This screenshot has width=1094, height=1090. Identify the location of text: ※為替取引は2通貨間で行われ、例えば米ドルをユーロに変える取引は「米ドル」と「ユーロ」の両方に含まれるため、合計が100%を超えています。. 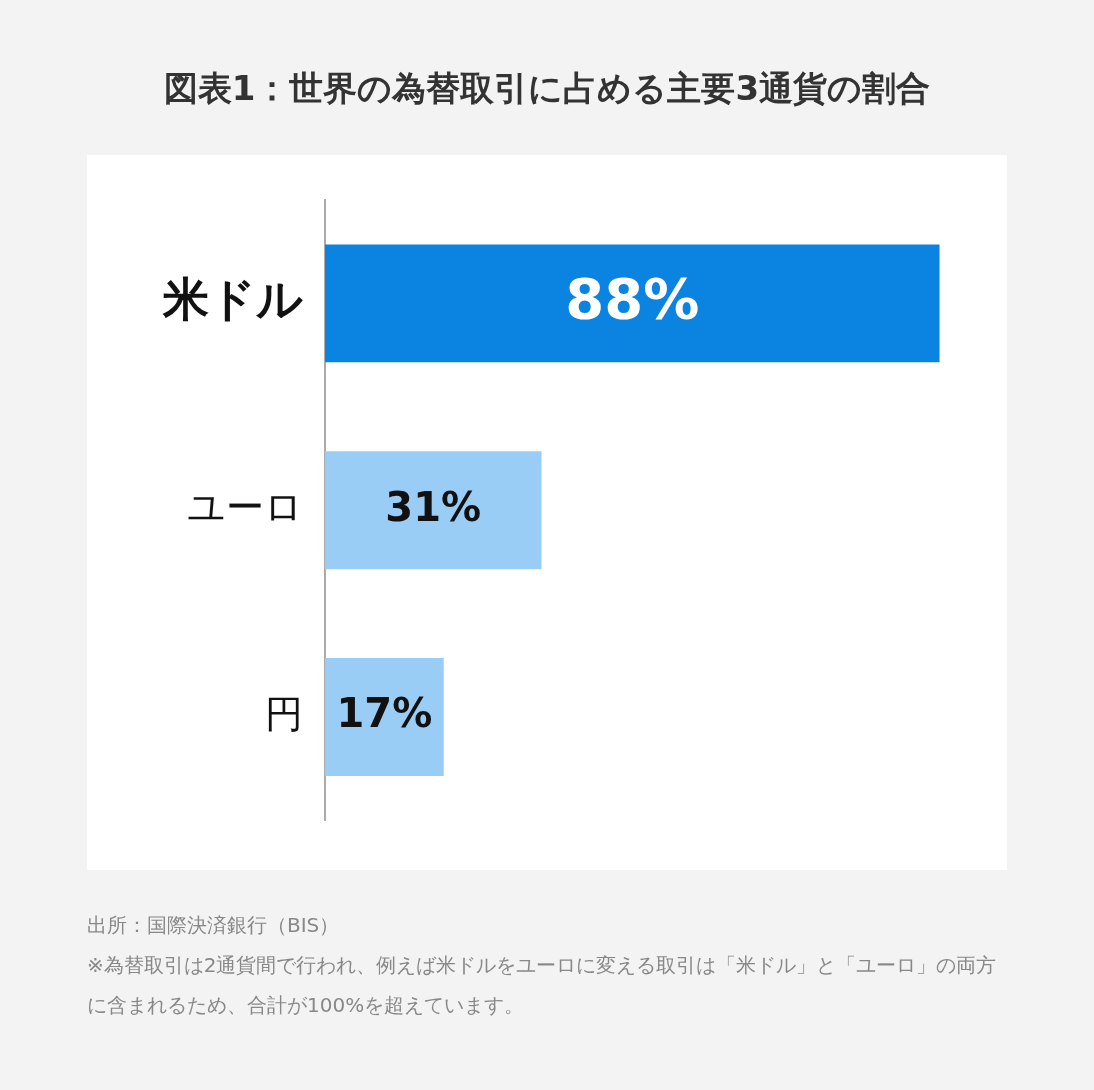
(542, 985).